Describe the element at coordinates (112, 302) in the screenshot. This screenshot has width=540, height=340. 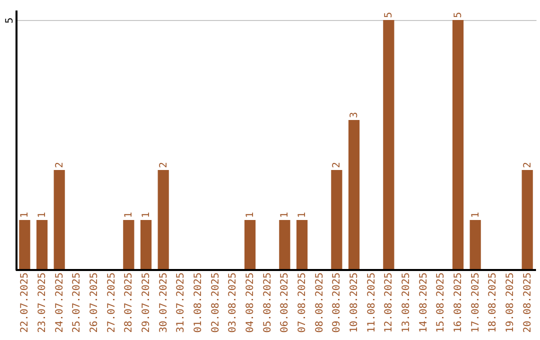
I see `x-tick-label: 27.07.2025` at that location.